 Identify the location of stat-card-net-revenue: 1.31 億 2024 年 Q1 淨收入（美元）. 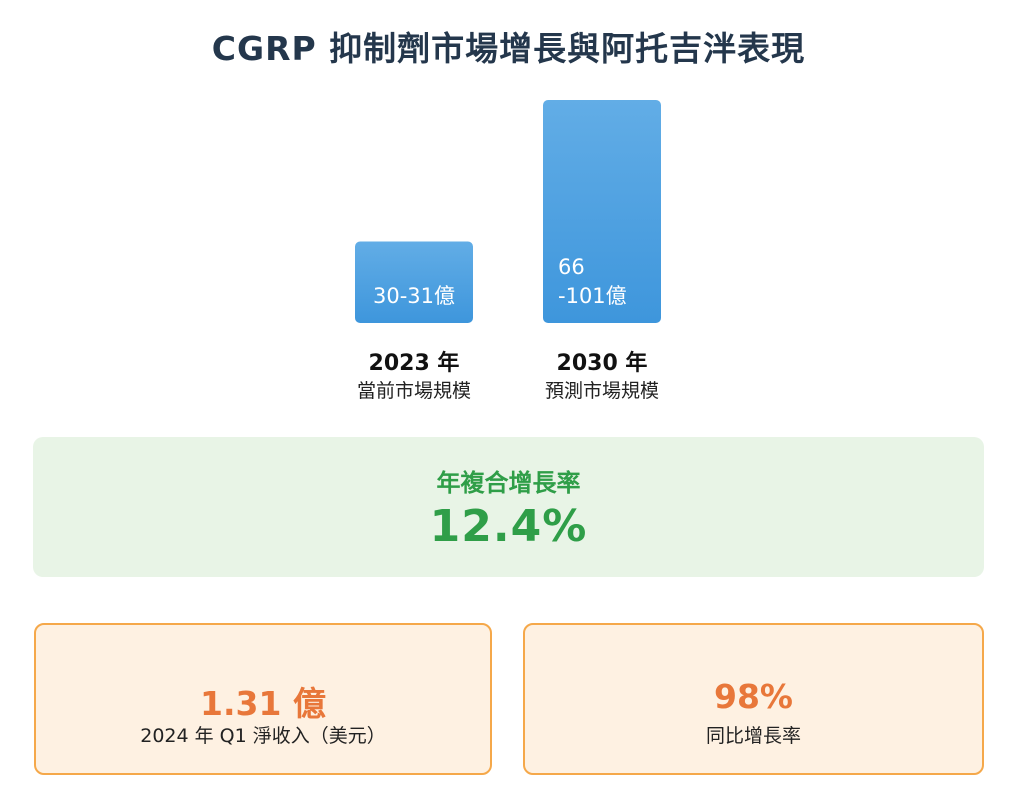
(263, 699).